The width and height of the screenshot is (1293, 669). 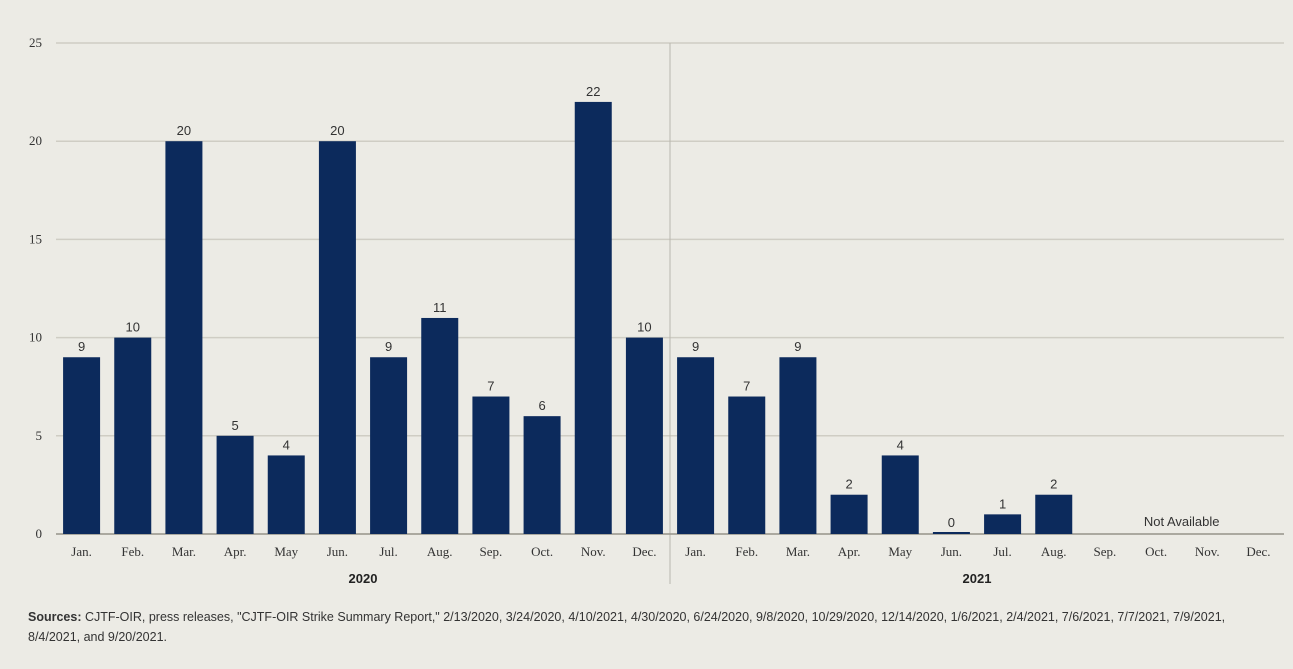 I want to click on data-label: 5, so click(x=234, y=425).